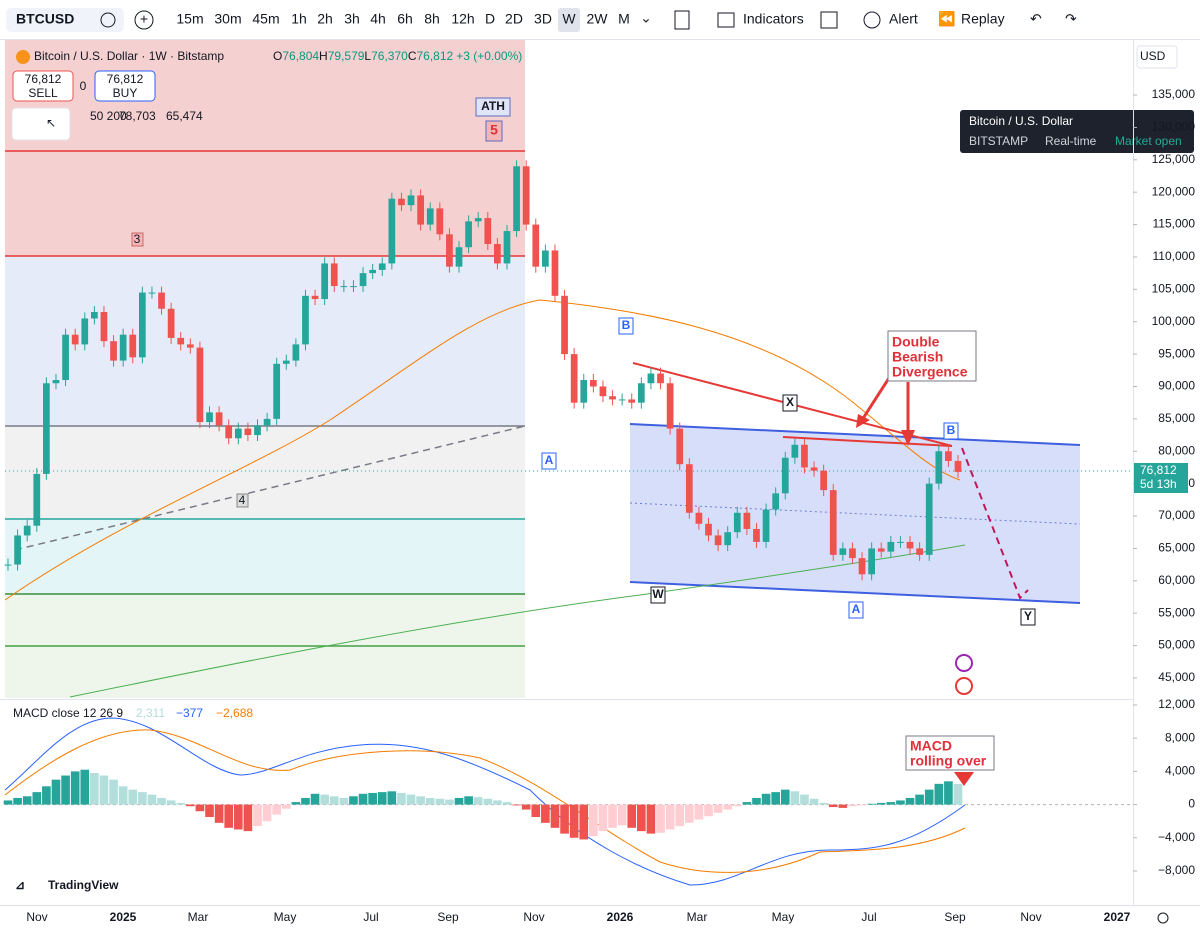  What do you see at coordinates (646, 18) in the screenshot?
I see `more-intervals: ⌄` at bounding box center [646, 18].